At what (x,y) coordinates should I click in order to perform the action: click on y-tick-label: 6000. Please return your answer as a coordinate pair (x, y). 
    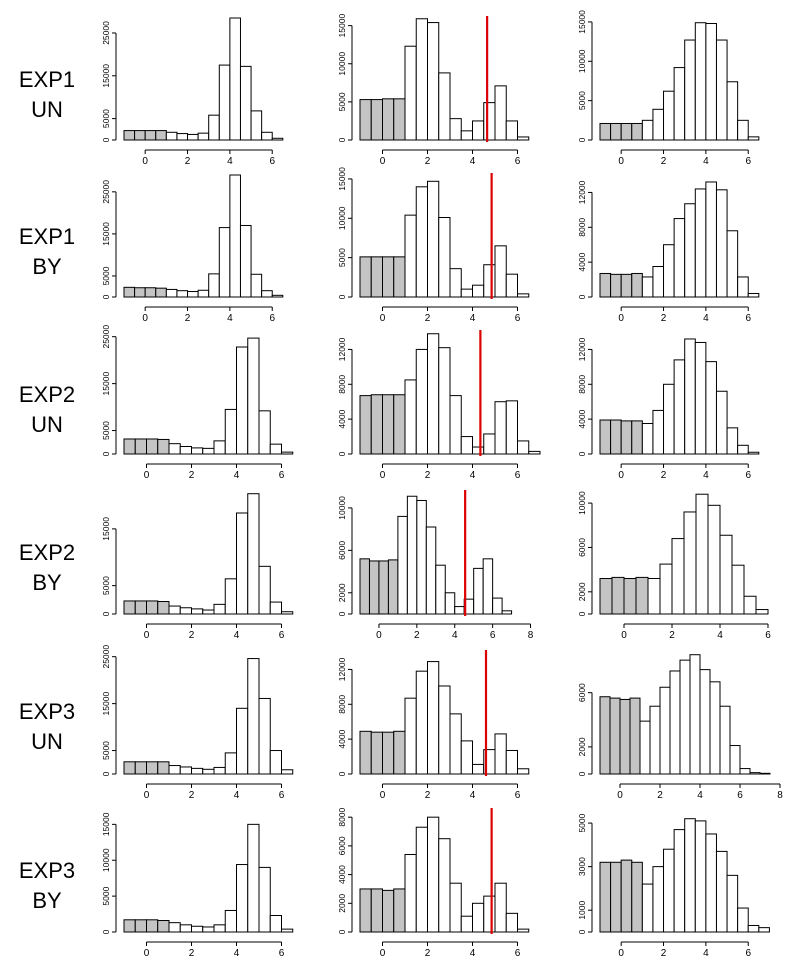
    Looking at the image, I should click on (582, 547).